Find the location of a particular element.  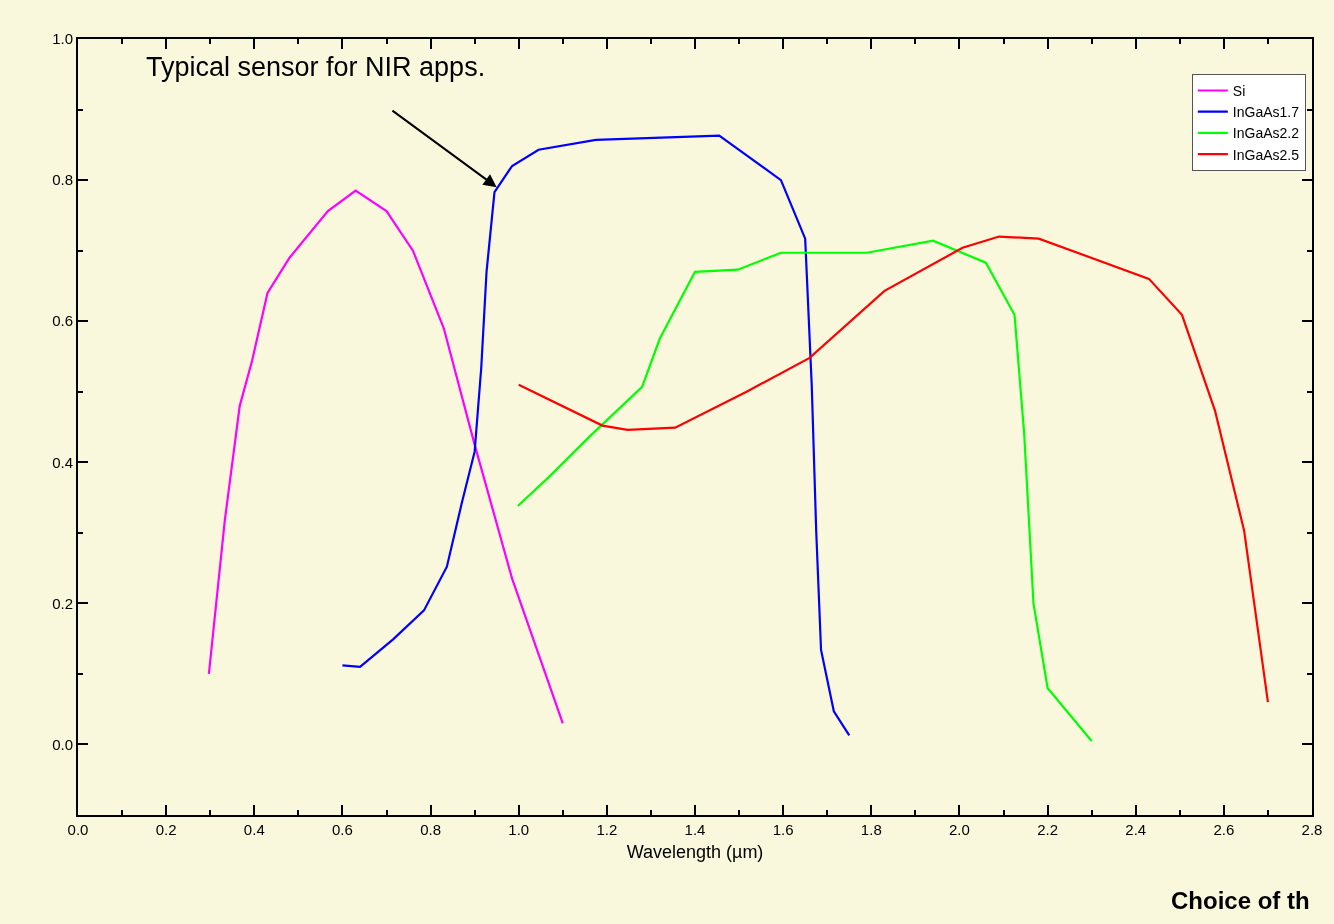

annotation: Typical sensor for NIR apps. is located at coordinates (316, 67).